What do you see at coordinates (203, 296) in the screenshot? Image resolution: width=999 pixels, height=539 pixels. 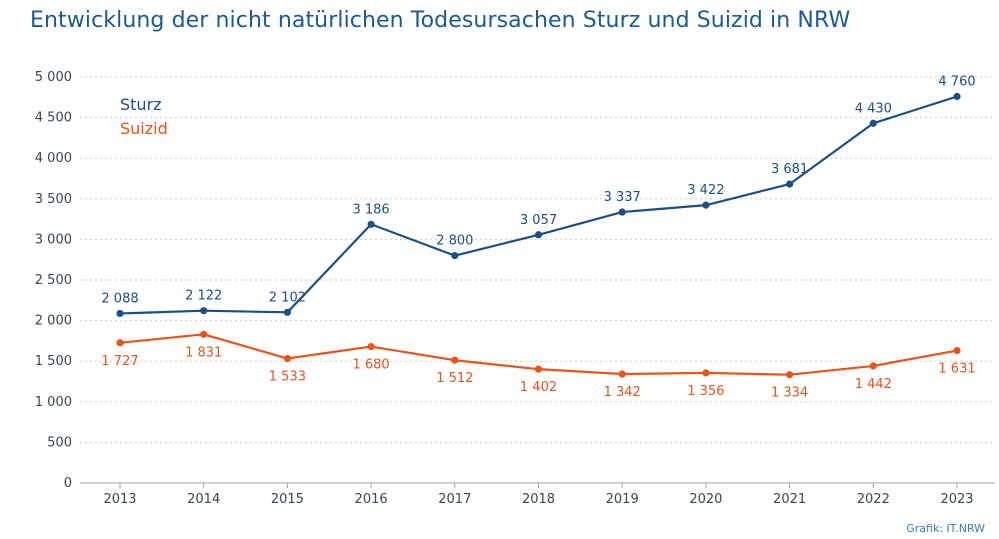 I see `data-label-sturz: 2 122` at bounding box center [203, 296].